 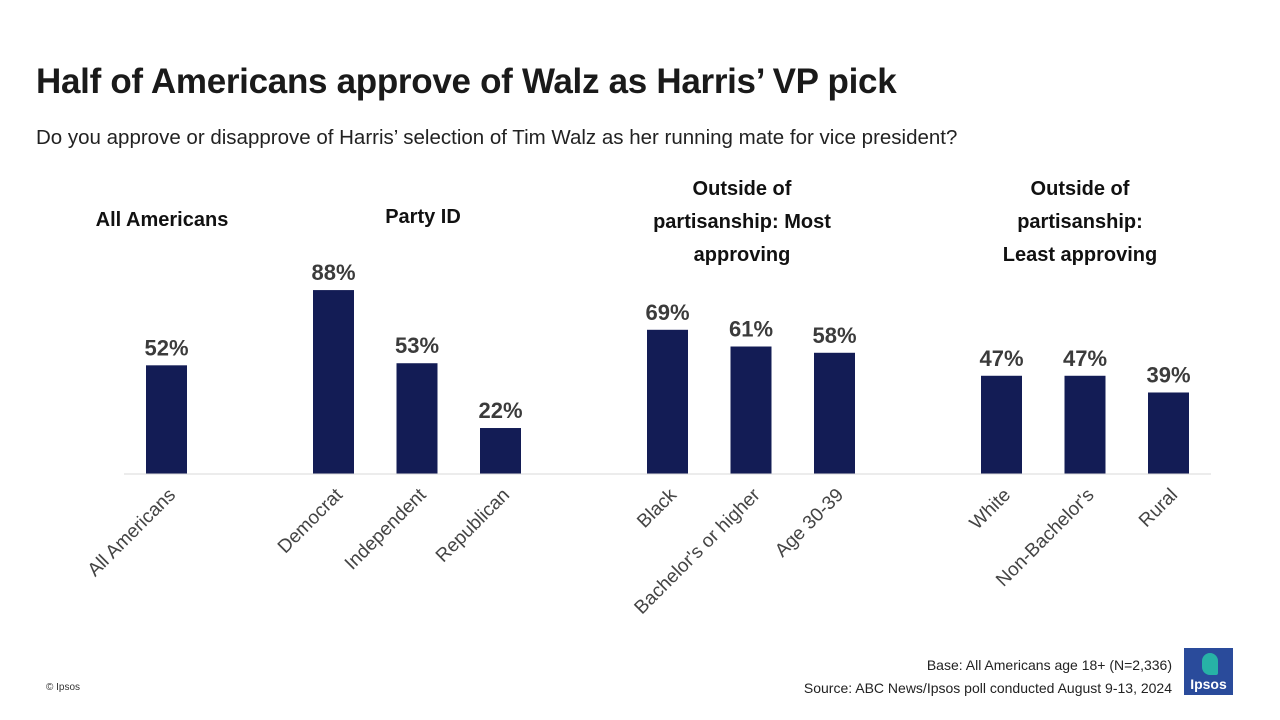 I want to click on data-label: 69%, so click(x=667, y=312).